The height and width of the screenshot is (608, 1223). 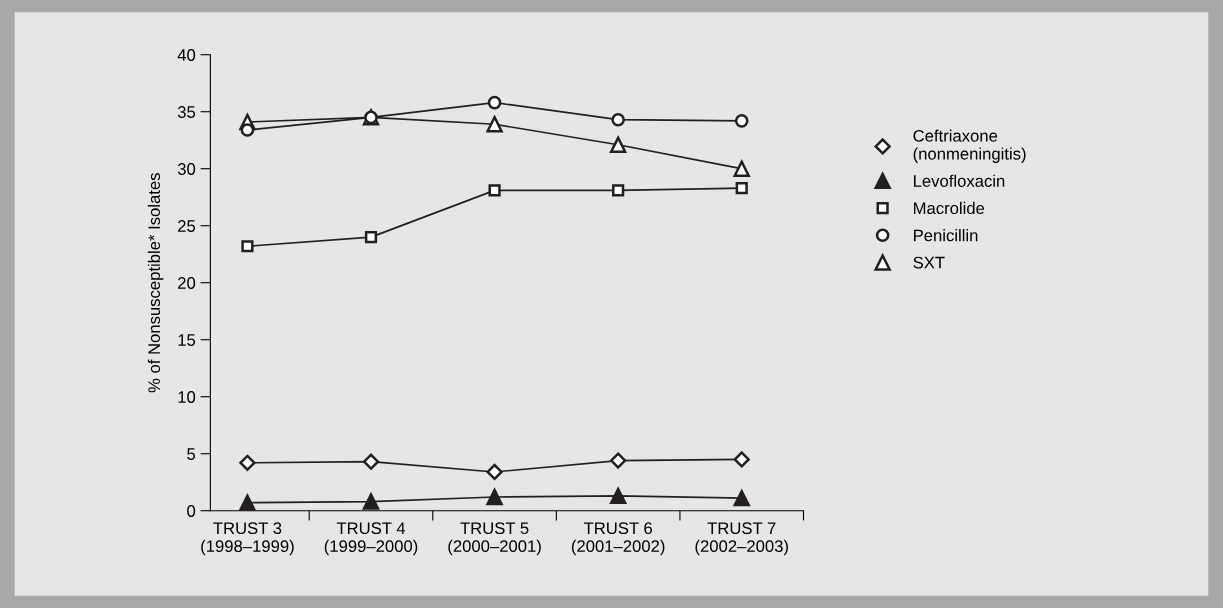 I want to click on y-tick-label: 0, so click(x=191, y=511).